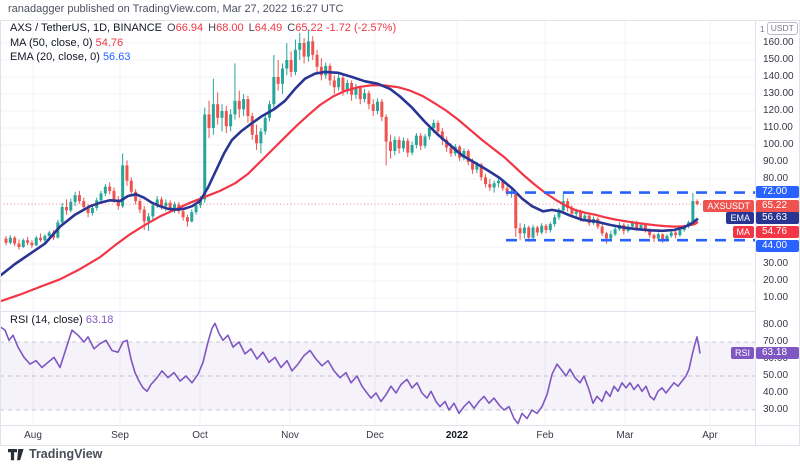 The image size is (800, 467). I want to click on ema-legend: EMA (20, close, 0) 56.63, so click(70, 57).